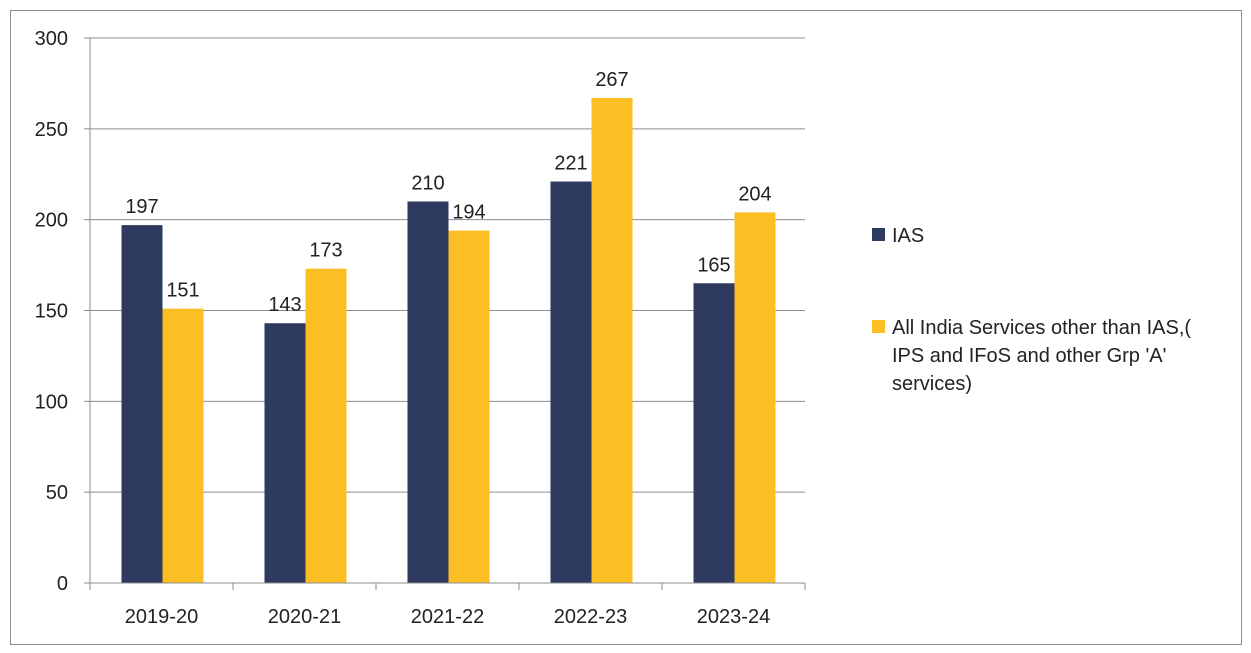 This screenshot has height=653, width=1251. Describe the element at coordinates (878, 234) in the screenshot. I see `legend-swatch-ias` at that location.